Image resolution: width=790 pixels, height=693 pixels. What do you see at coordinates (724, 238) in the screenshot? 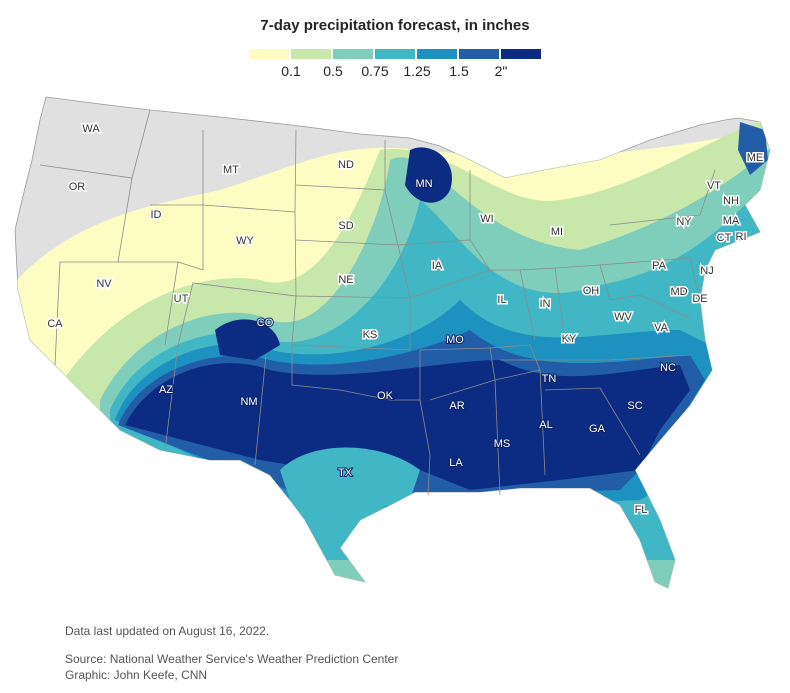
I see `state-label-ct: CT` at bounding box center [724, 238].